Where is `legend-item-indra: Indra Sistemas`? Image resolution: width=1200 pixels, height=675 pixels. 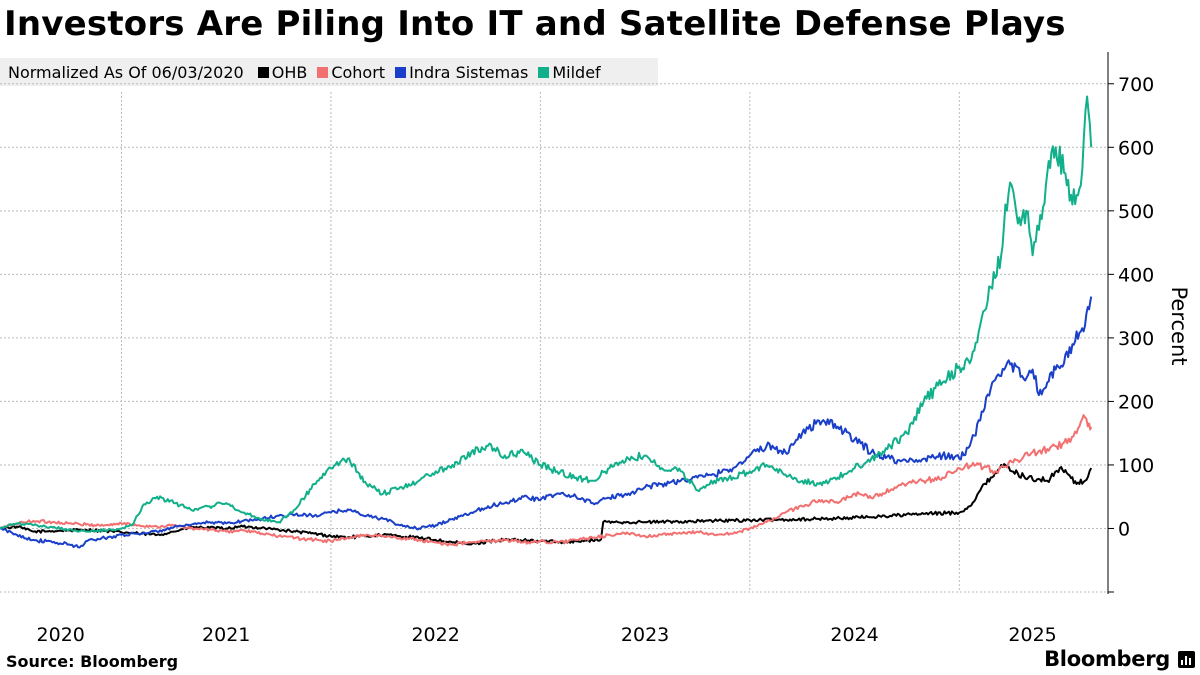
legend-item-indra: Indra Sistemas is located at coordinates (461, 72).